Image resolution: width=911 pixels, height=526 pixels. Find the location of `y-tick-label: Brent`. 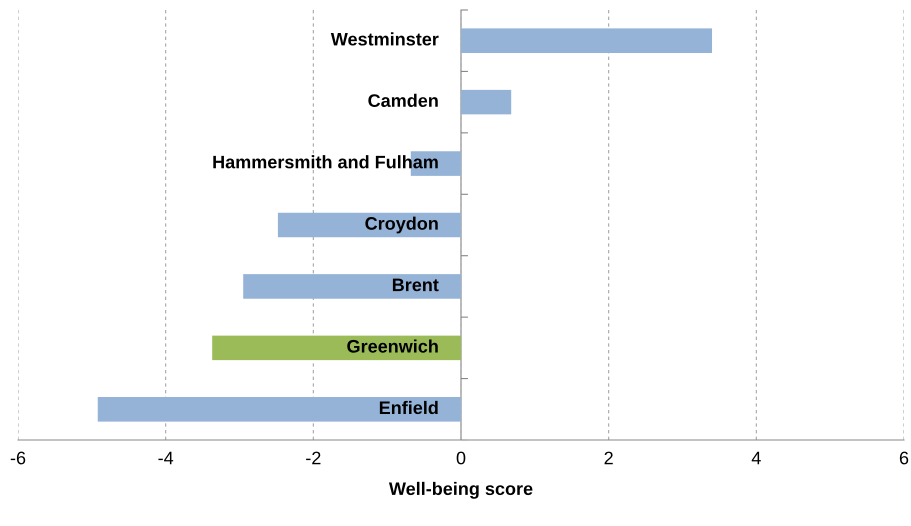

y-tick-label: Brent is located at coordinates (415, 285).